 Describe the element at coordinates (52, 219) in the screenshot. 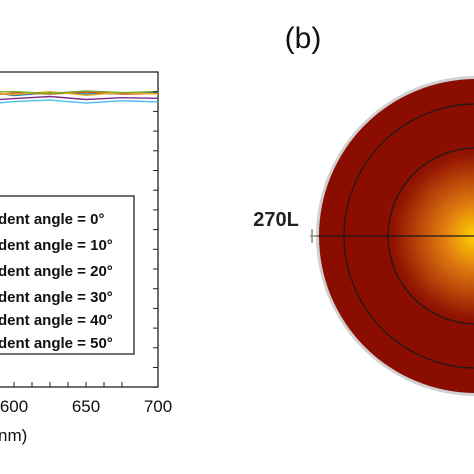

I see `legend-entry-0: dent angle = 0°` at that location.